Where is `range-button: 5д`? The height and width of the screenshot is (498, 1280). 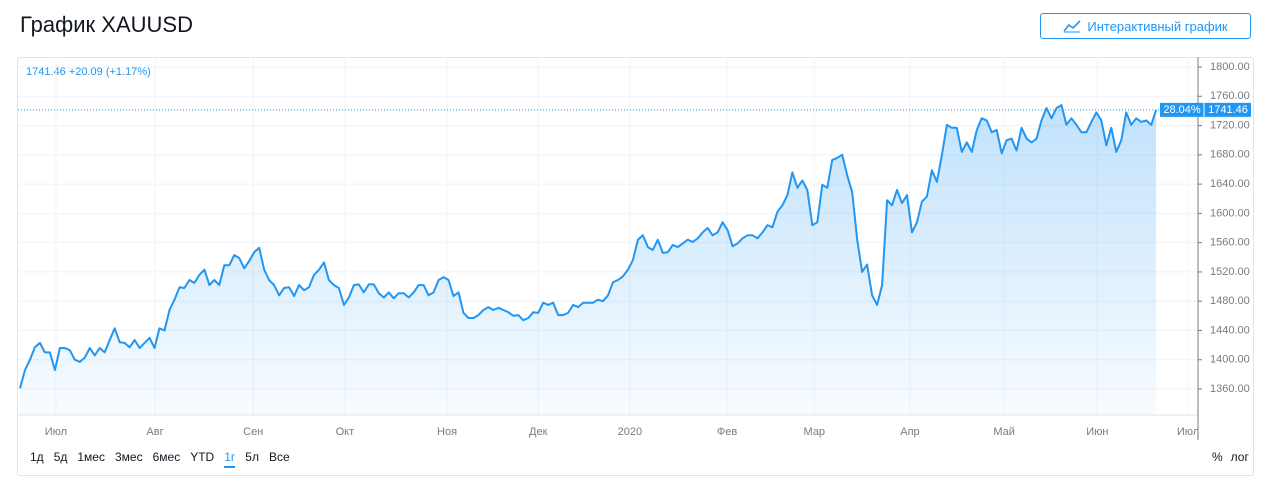
range-button: 5д is located at coordinates (60, 457).